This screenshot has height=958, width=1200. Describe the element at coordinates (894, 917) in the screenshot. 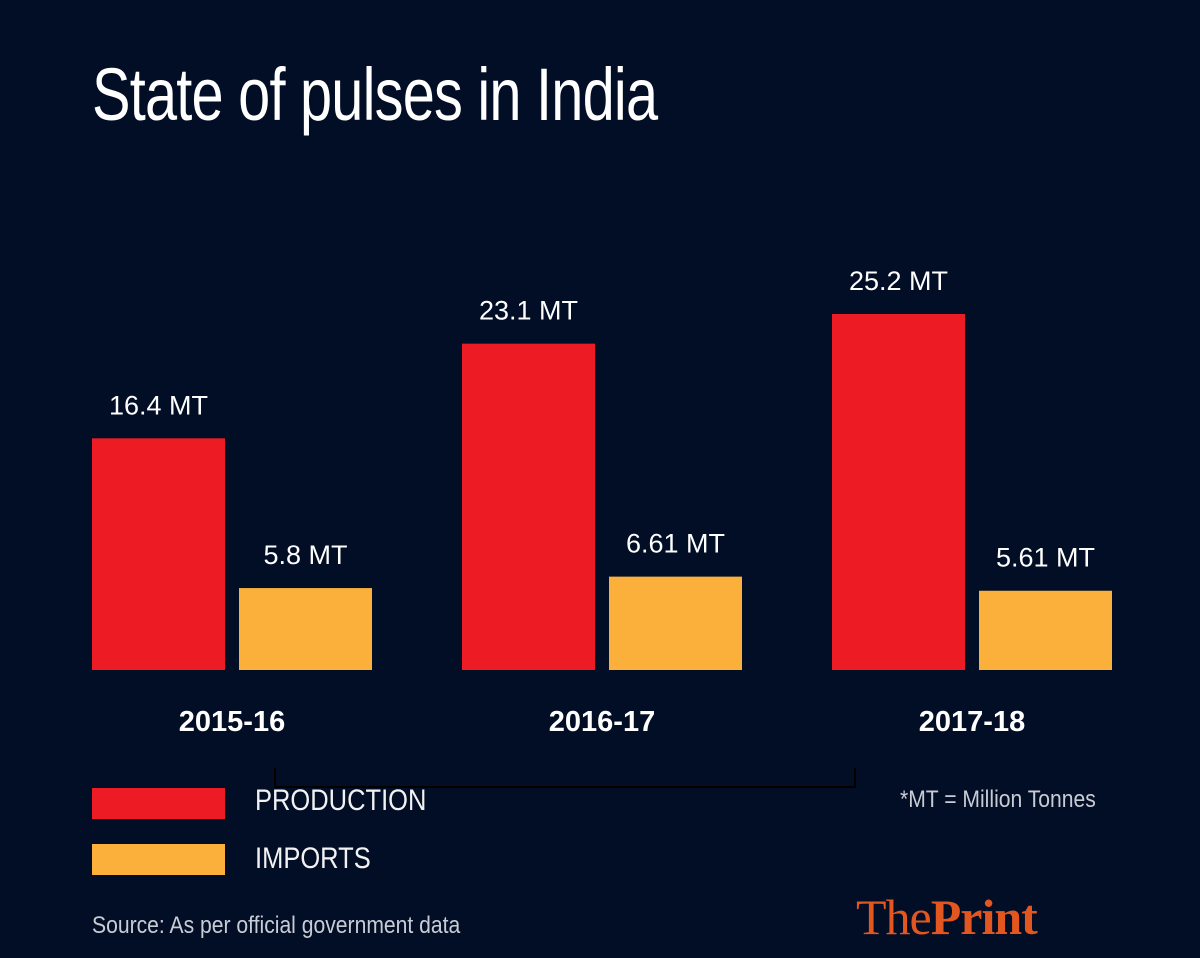

I see `logo-the: The` at that location.